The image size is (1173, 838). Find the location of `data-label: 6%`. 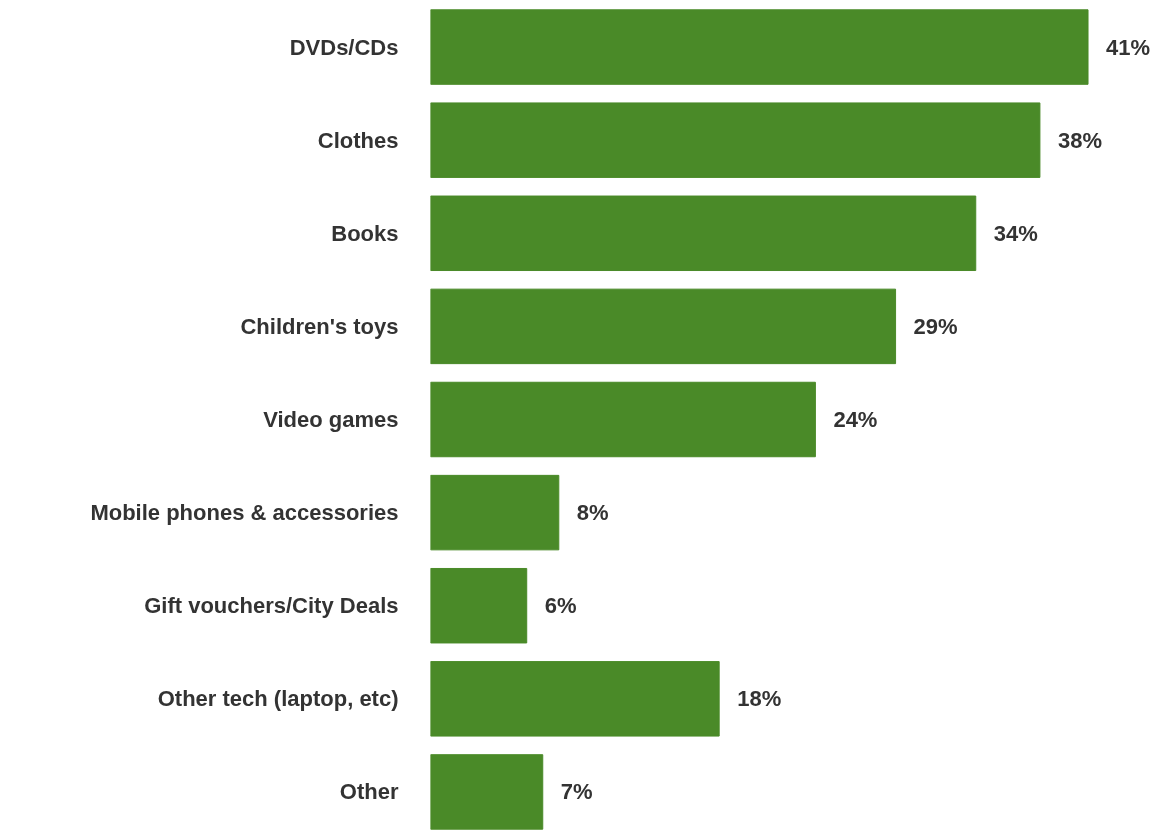

data-label: 6% is located at coordinates (560, 606).